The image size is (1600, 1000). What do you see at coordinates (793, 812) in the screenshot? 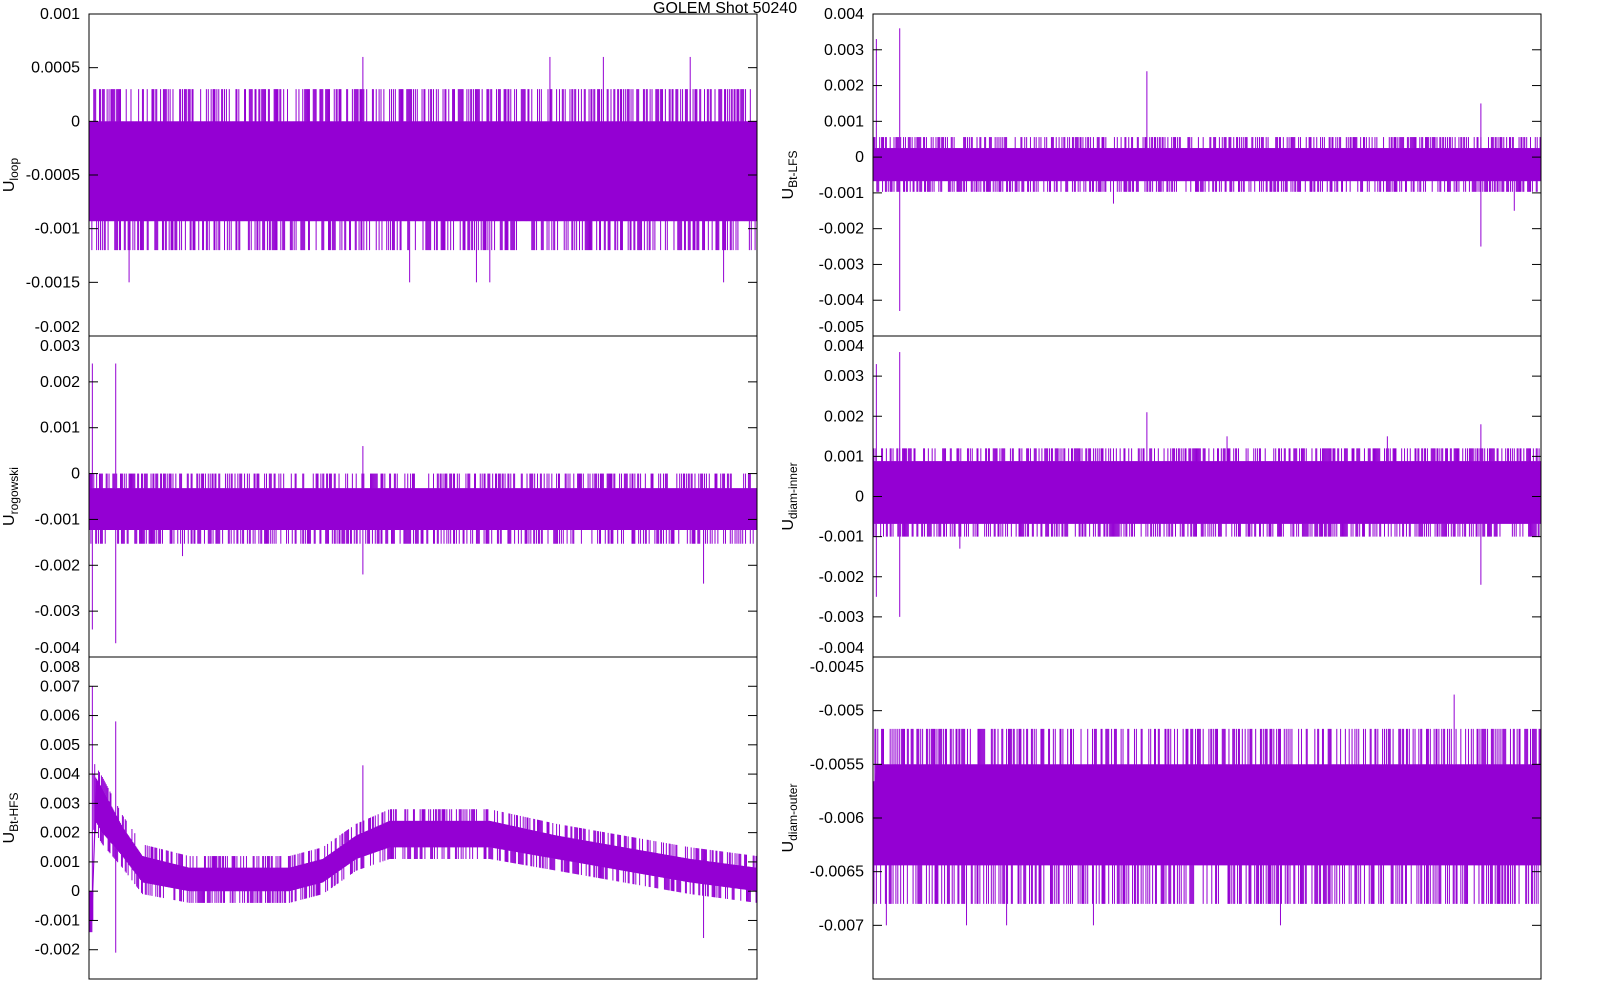
I see `y-axis-label-sub: diam-outer` at bounding box center [793, 812].